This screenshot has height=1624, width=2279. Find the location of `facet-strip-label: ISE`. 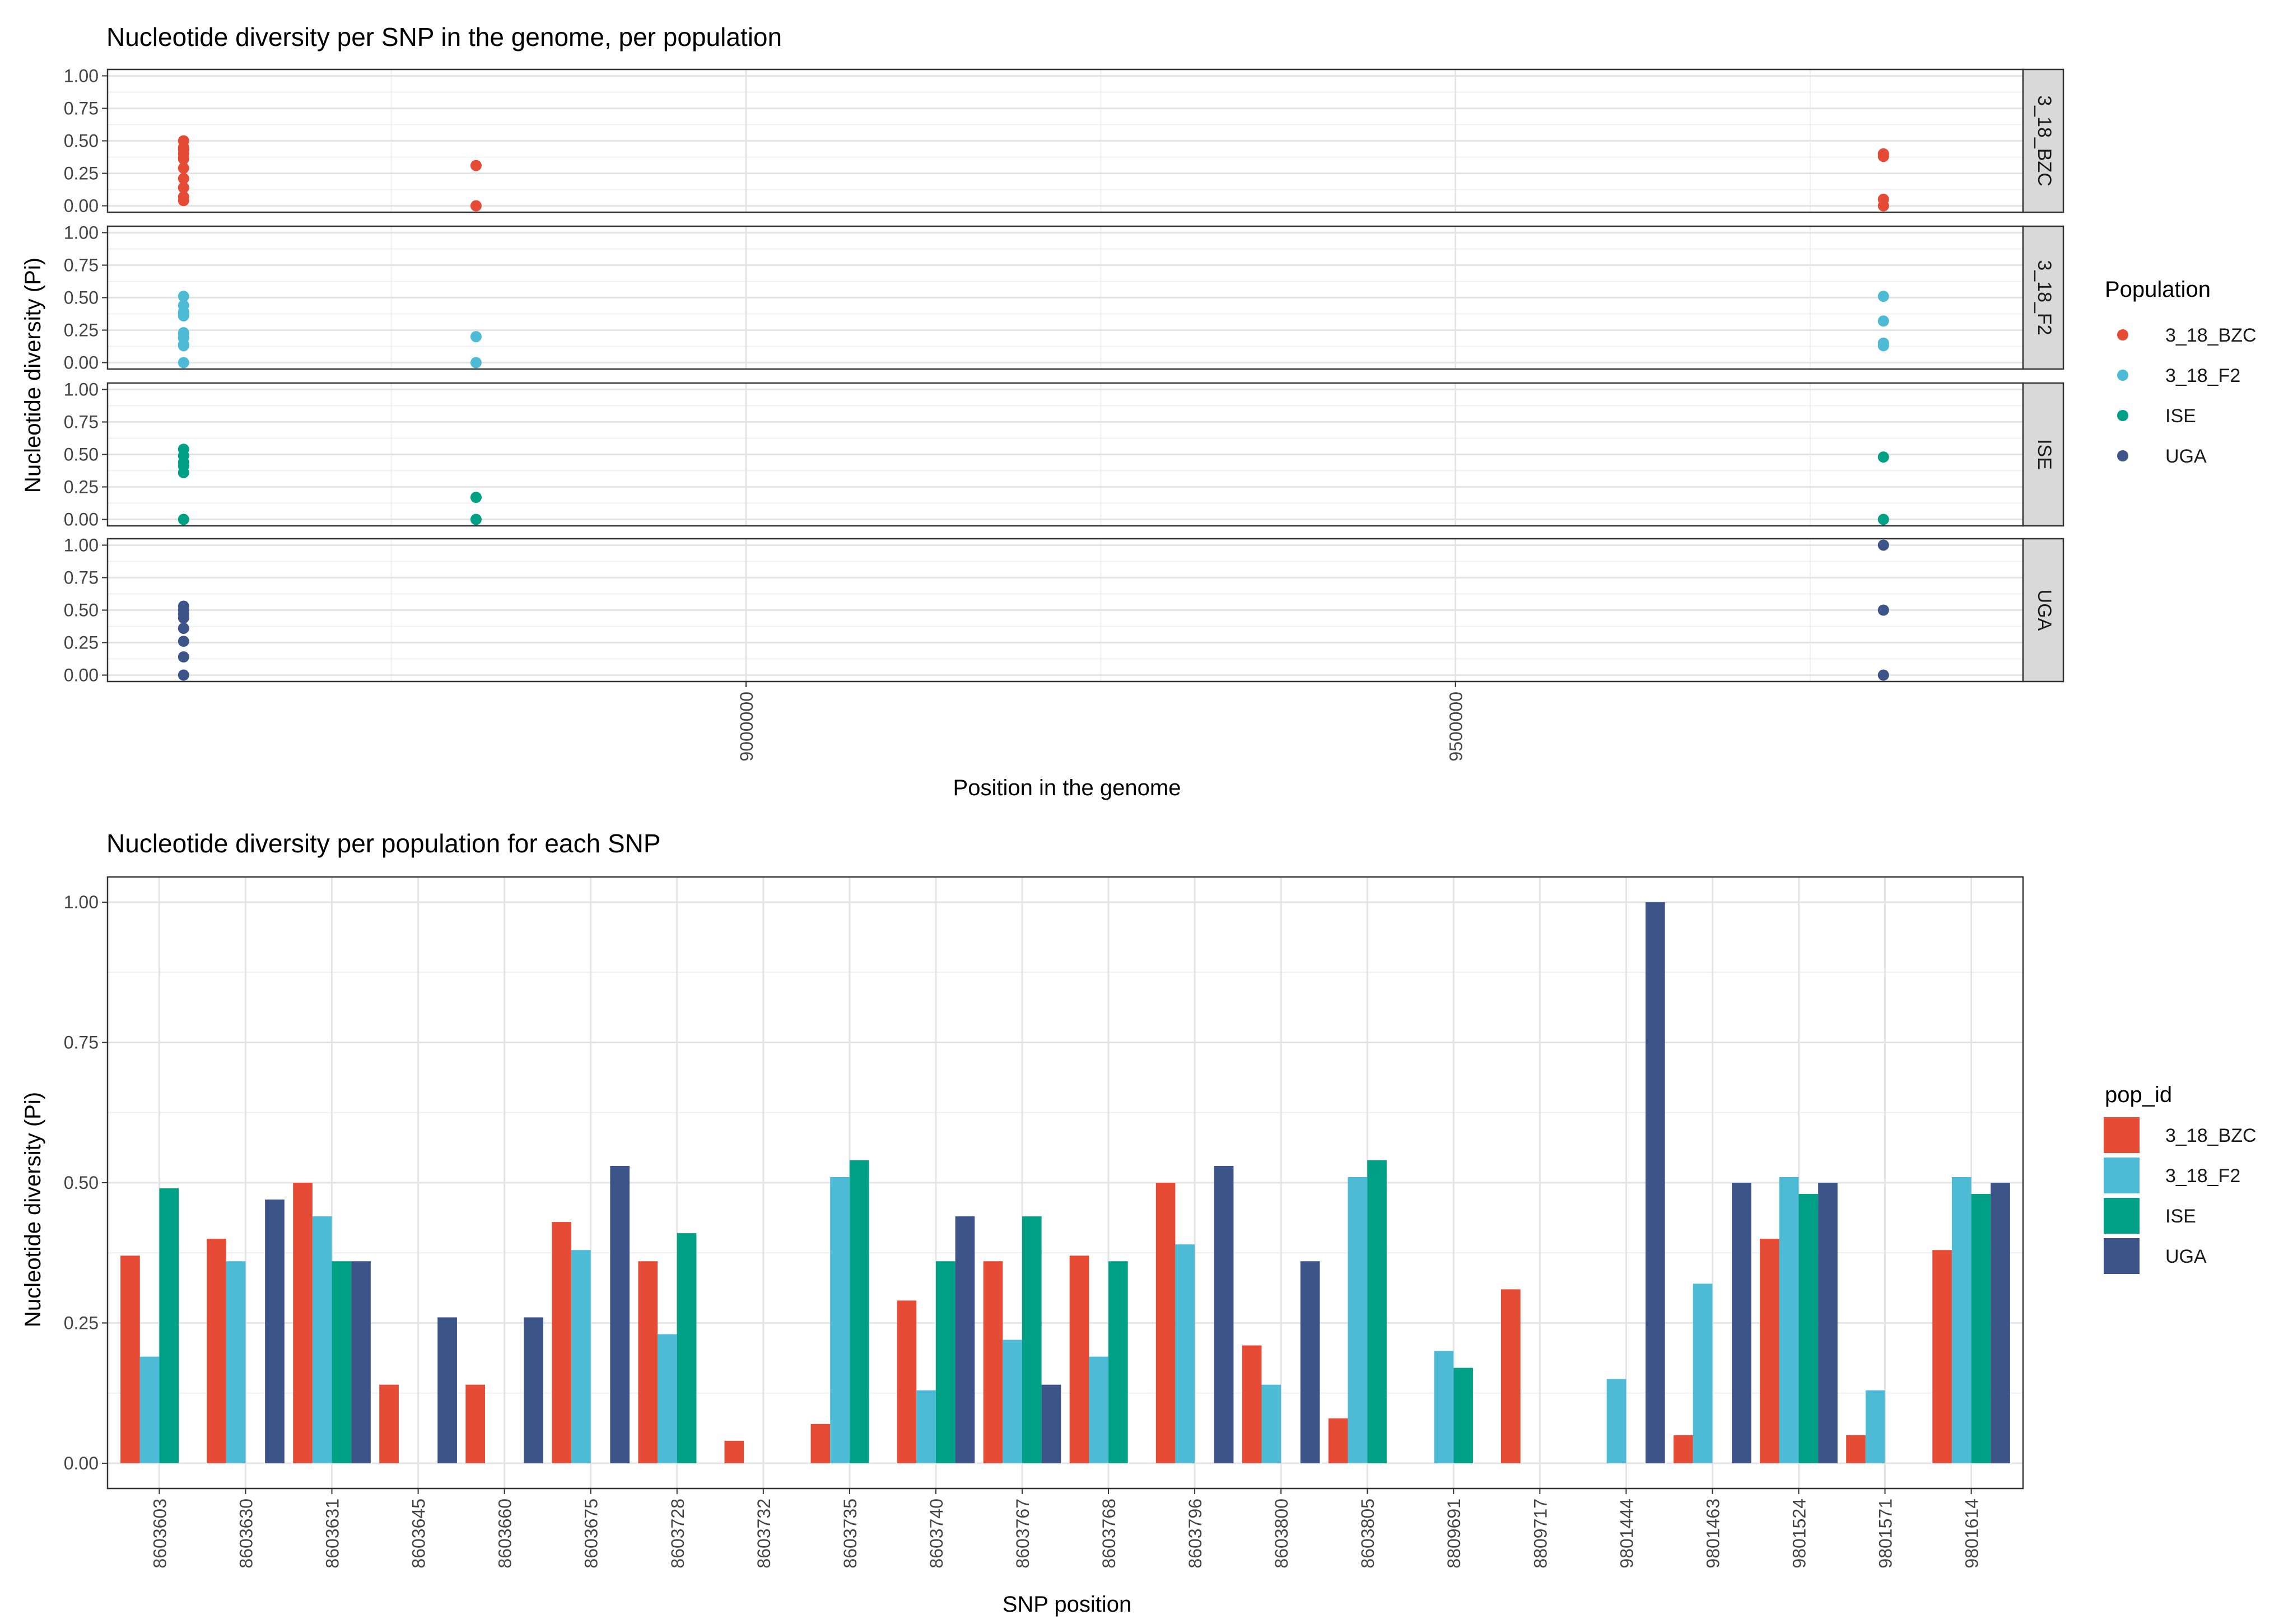

facet-strip-label: ISE is located at coordinates (2044, 455).